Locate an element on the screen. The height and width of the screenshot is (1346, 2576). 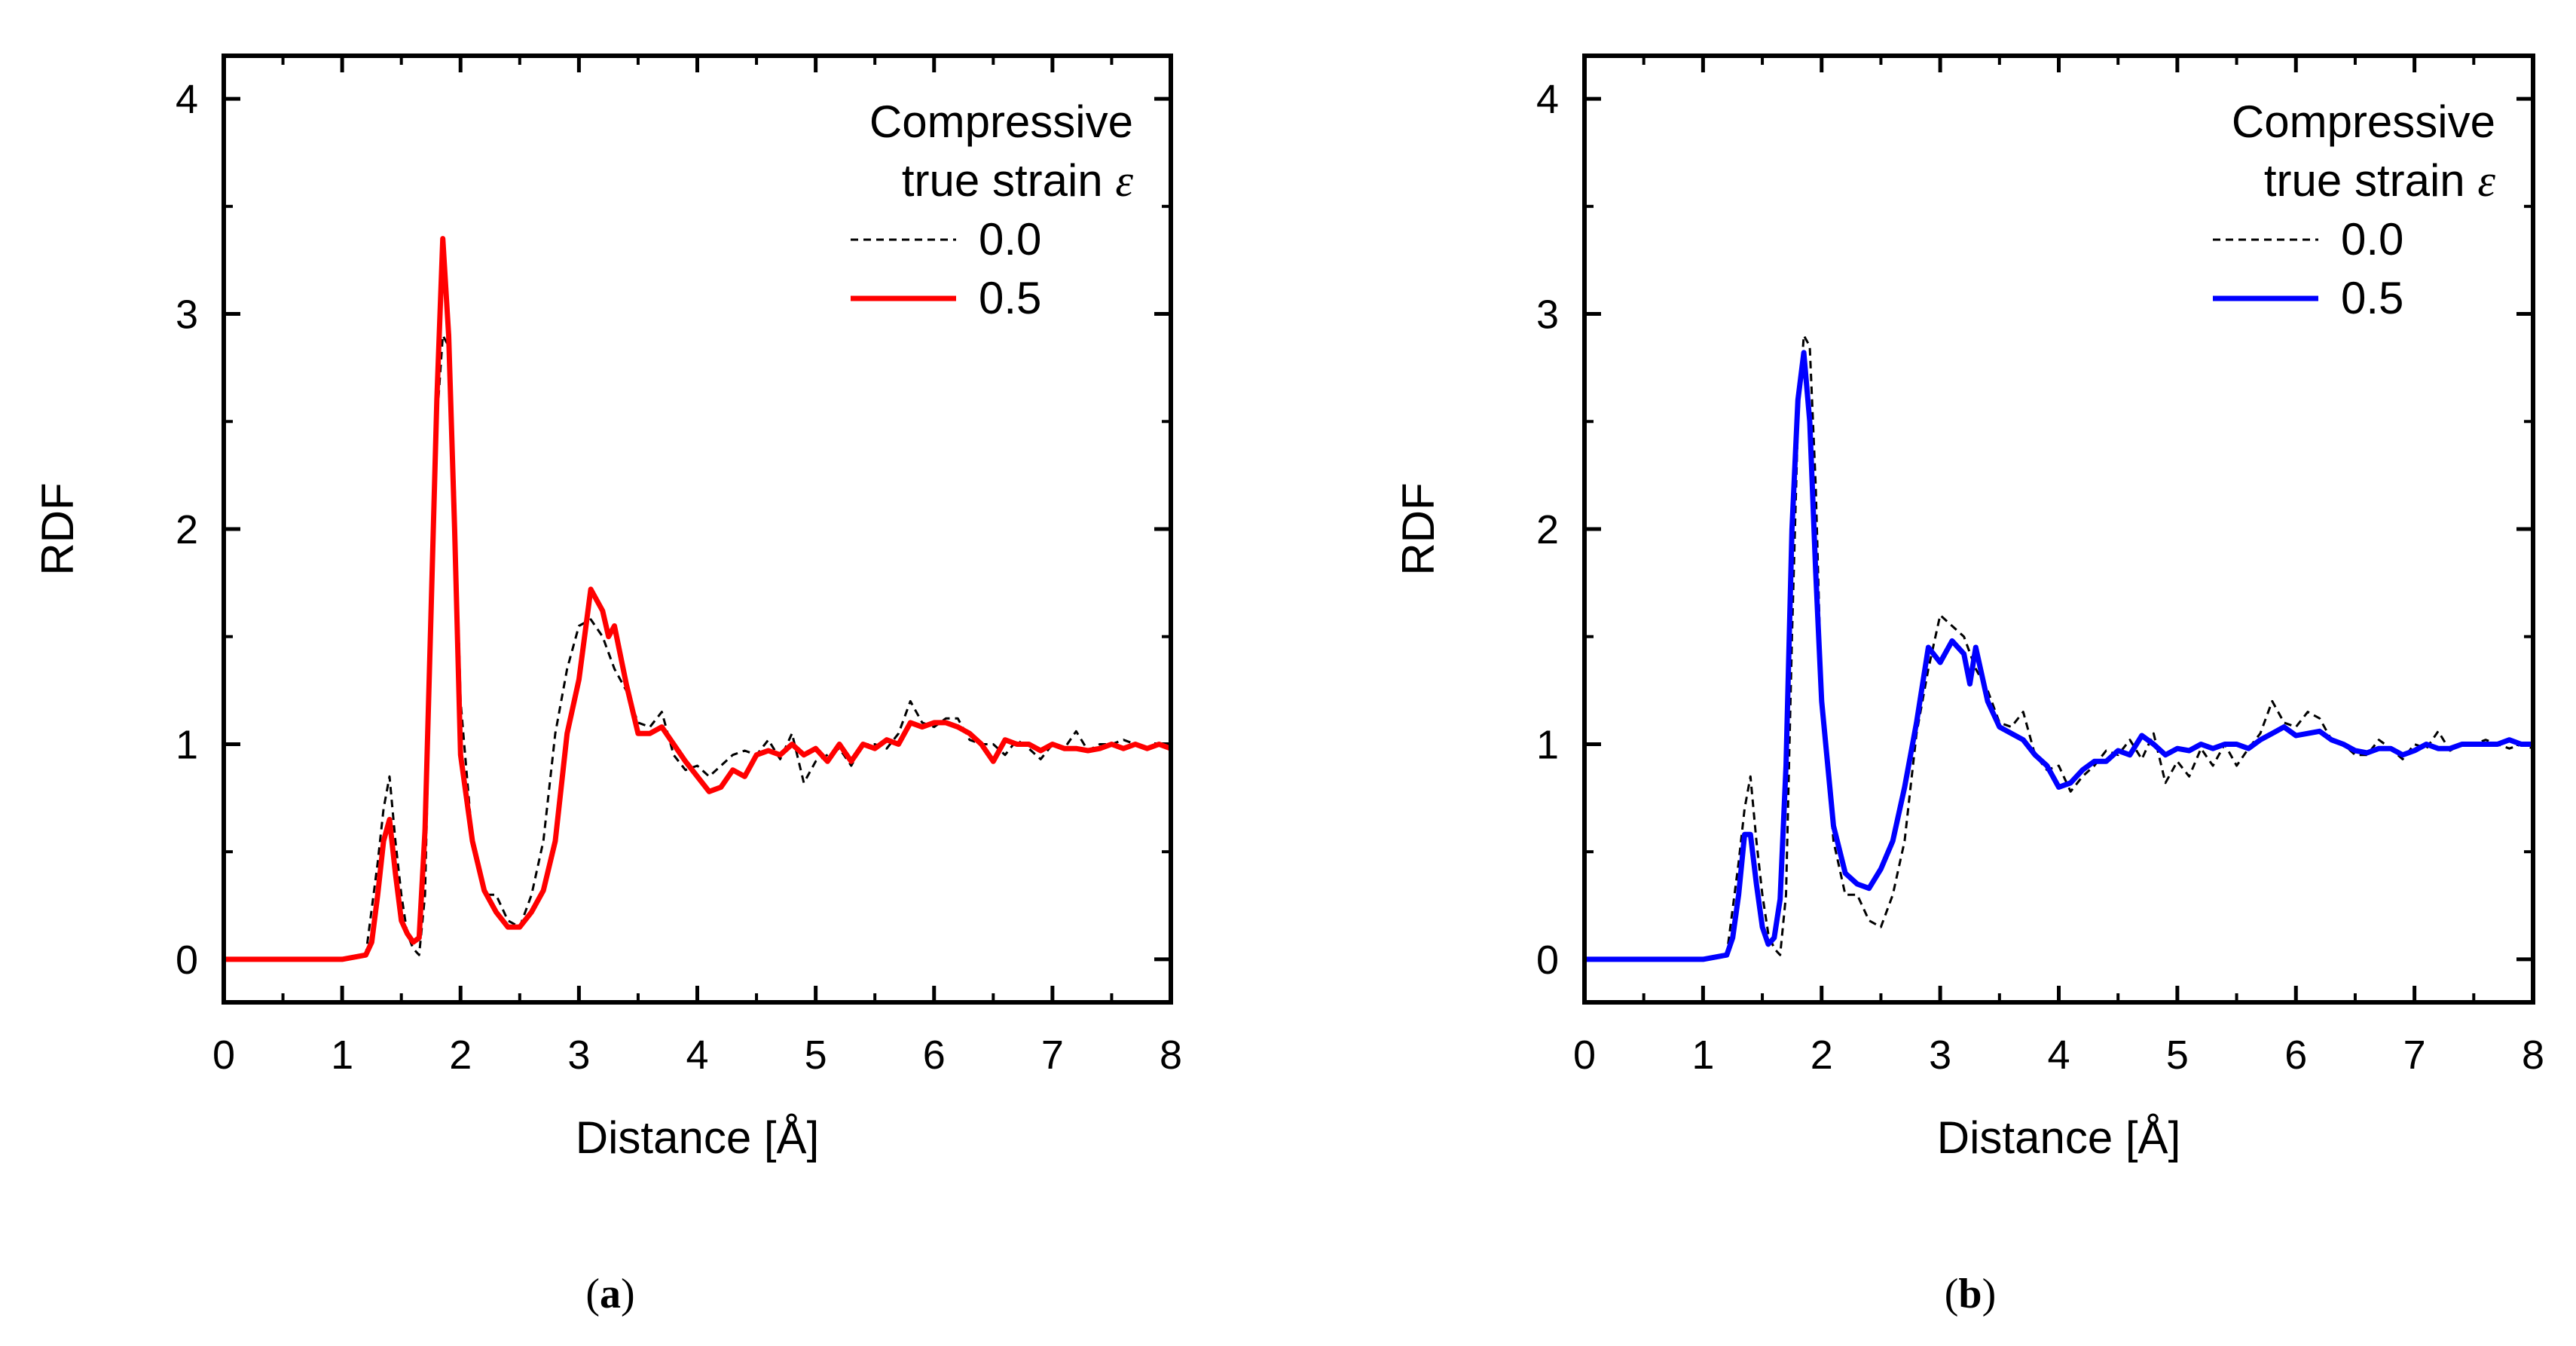
caption-letter: b is located at coordinates (1970, 1294).